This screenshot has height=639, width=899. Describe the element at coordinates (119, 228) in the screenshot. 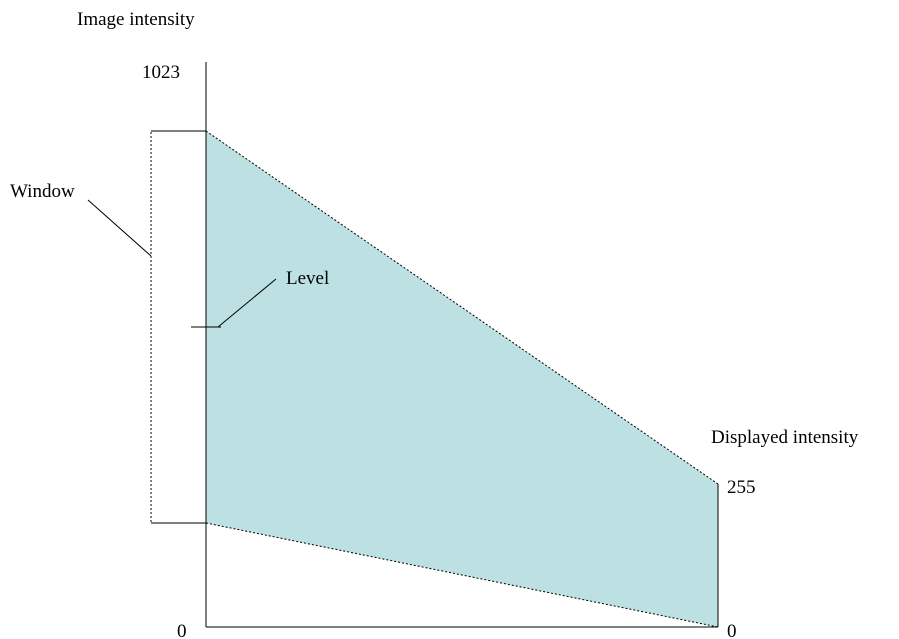

I see `window-leader-line` at that location.